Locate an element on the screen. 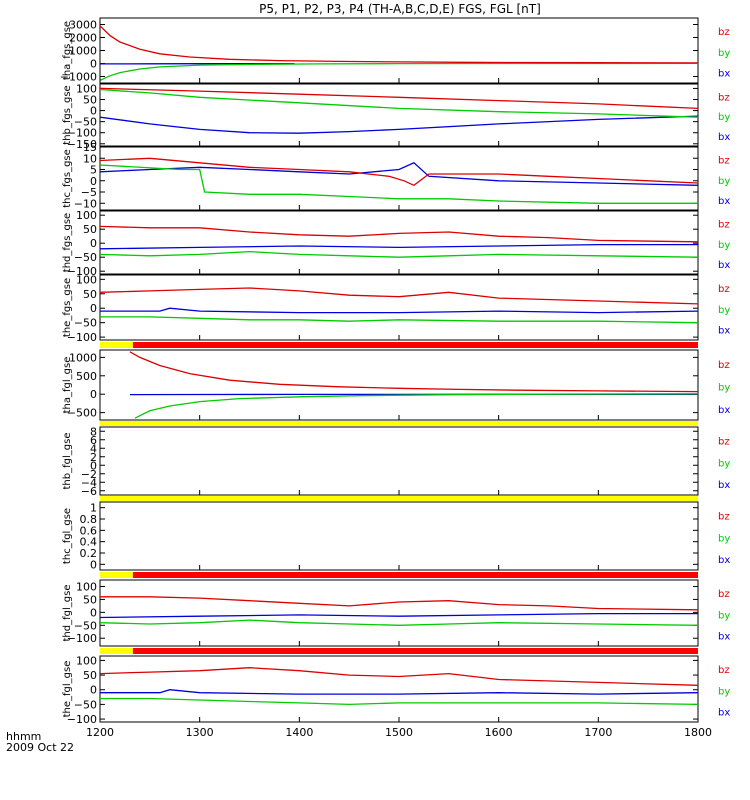 The height and width of the screenshot is (800, 750). x-tick-label: 1800 is located at coordinates (698, 732).